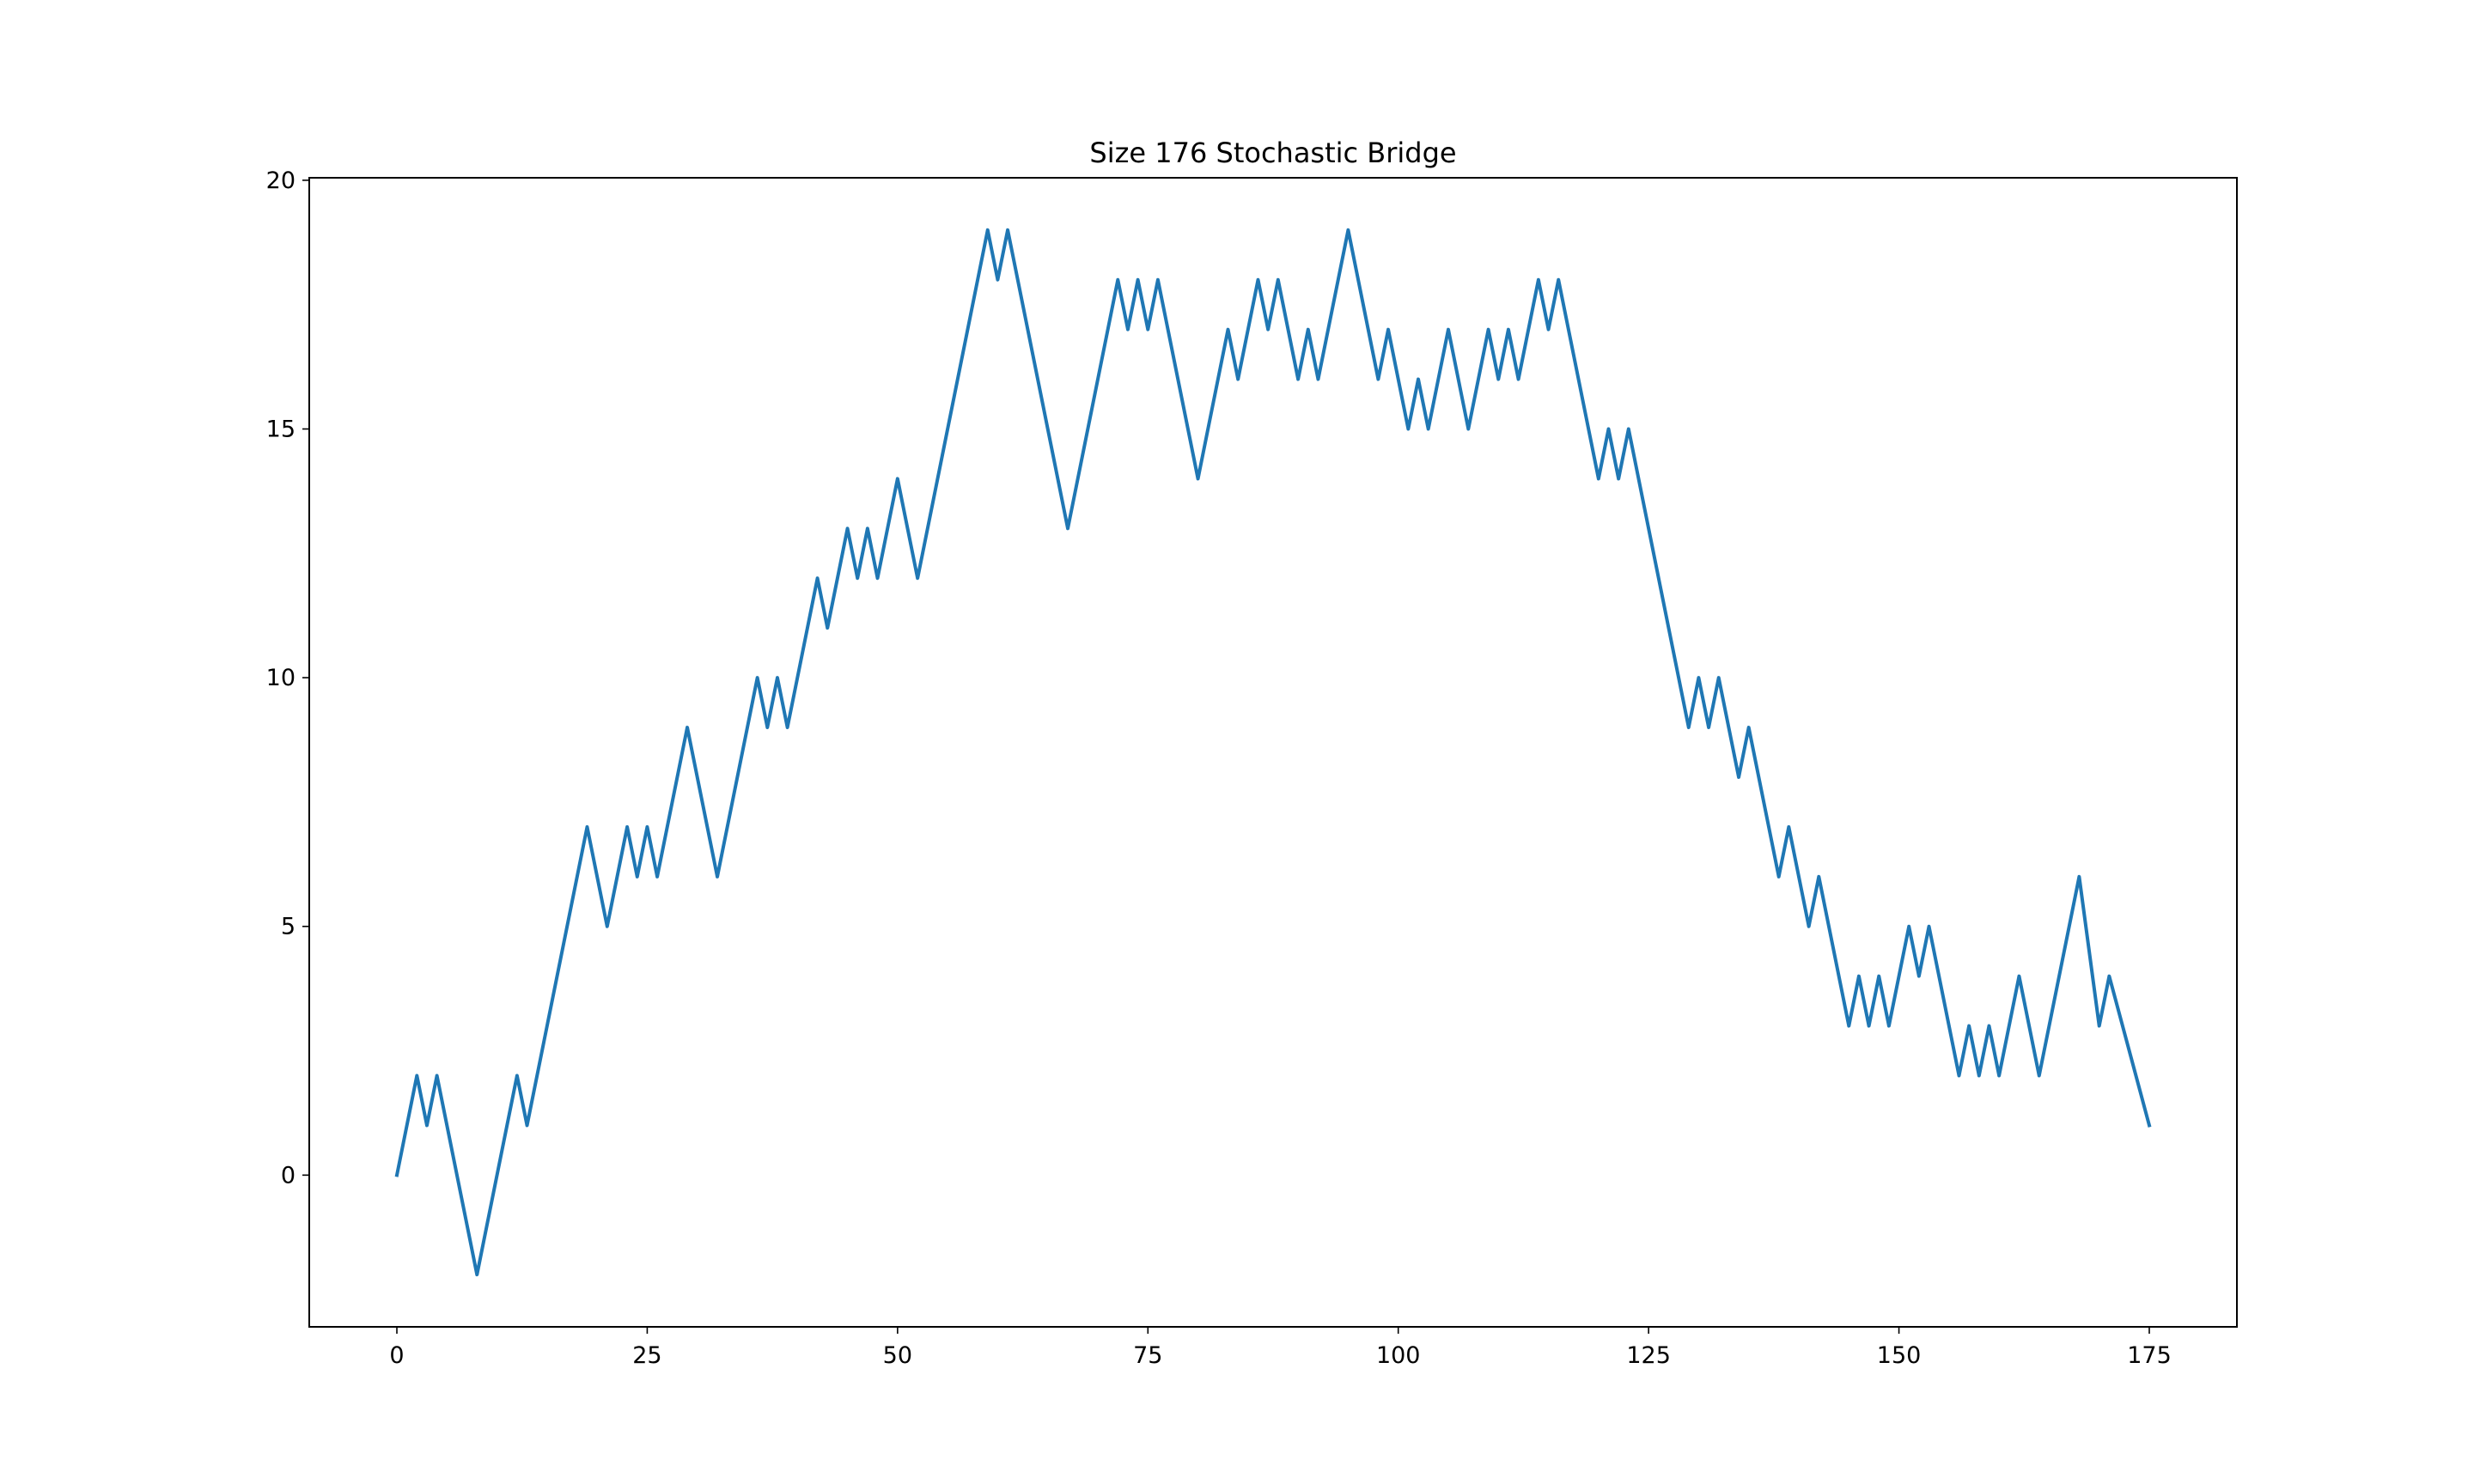  Describe the element at coordinates (288, 927) in the screenshot. I see `y-tick-label: 5` at that location.